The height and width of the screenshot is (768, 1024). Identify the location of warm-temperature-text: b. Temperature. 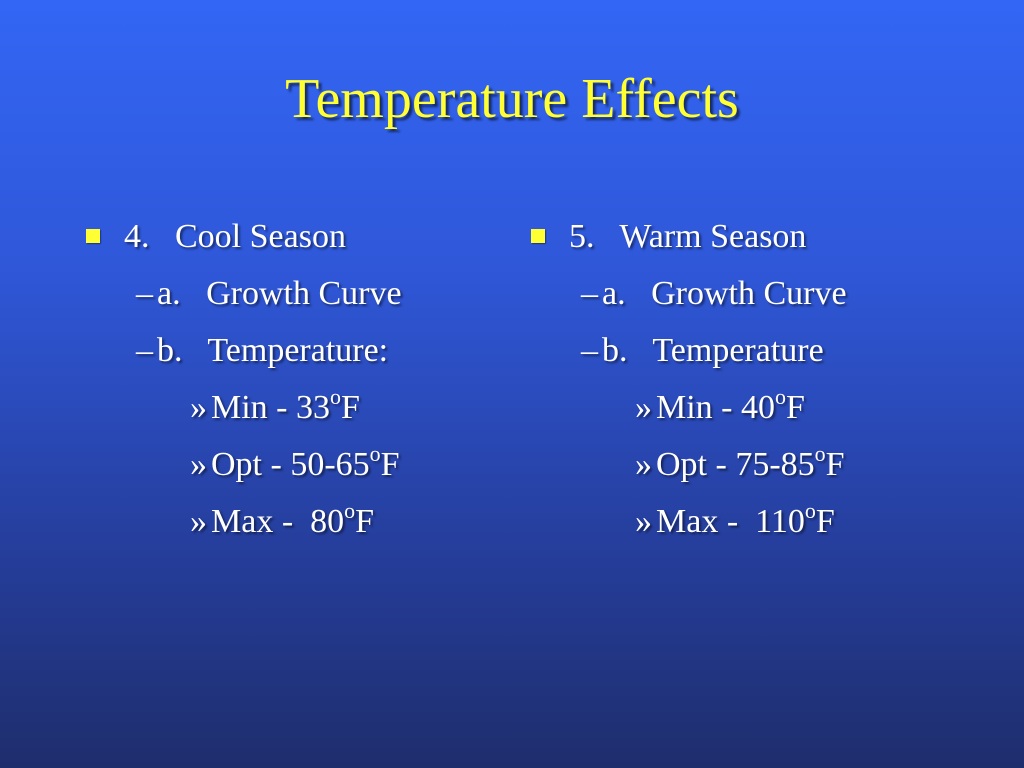
(713, 350).